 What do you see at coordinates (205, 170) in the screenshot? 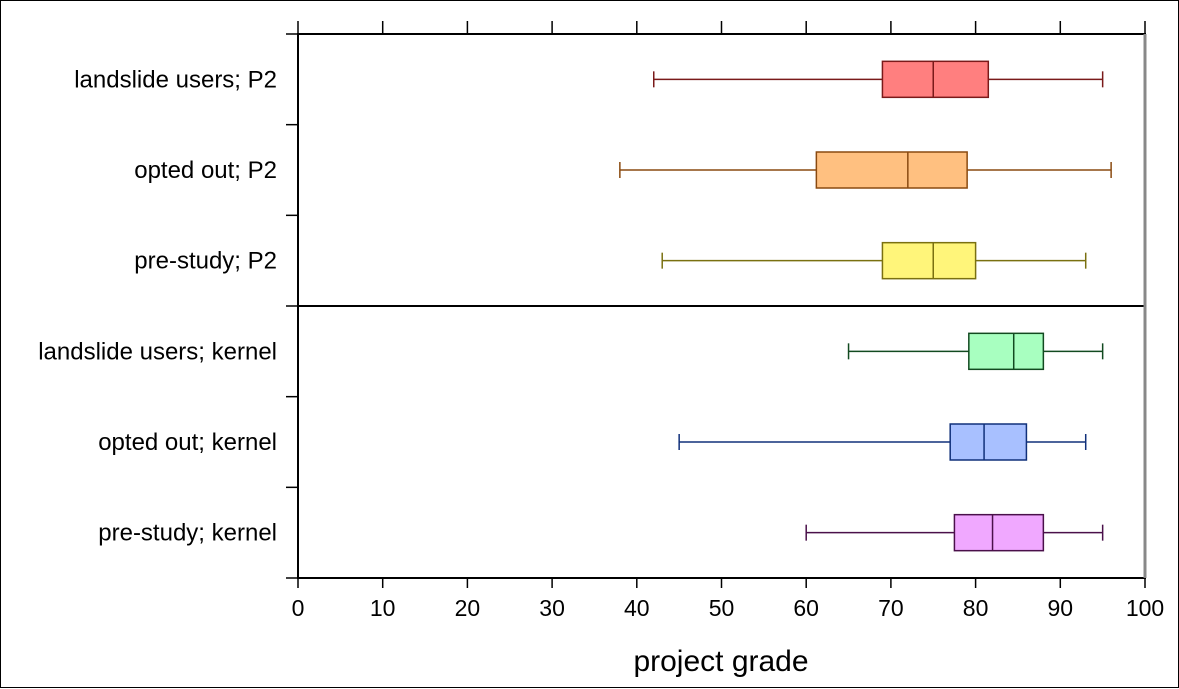
I see `category-label: opted out; P2` at bounding box center [205, 170].